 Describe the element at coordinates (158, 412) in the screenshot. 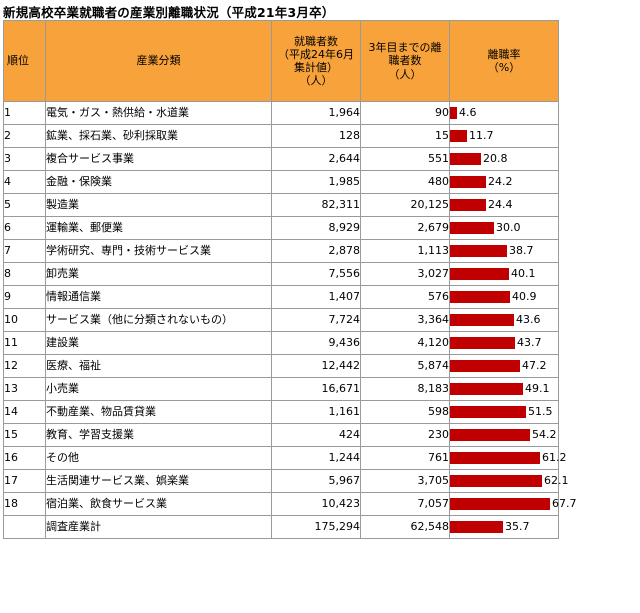

I see `industry-cell: 不動産業、物品賃貸業` at that location.